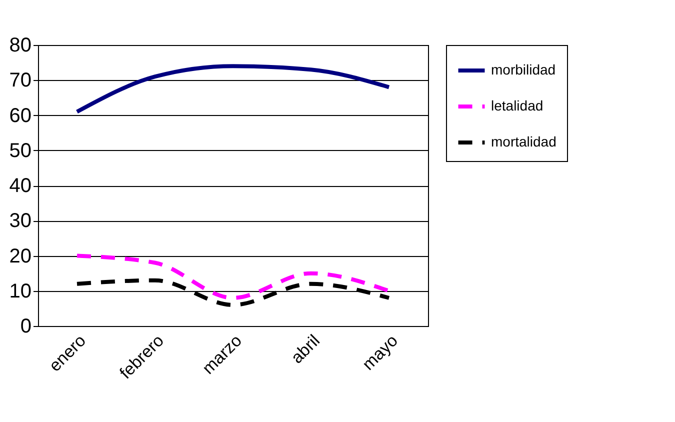 Image resolution: width=675 pixels, height=422 pixels. What do you see at coordinates (523, 70) in the screenshot?
I see `legend-label: morbilidad` at bounding box center [523, 70].